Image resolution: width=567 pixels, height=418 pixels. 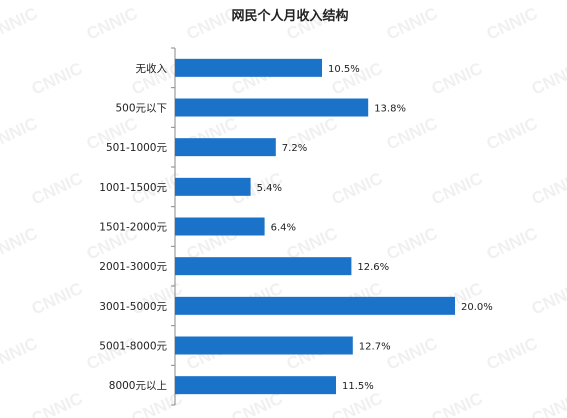 What do you see at coordinates (141, 109) in the screenshot?
I see `category-label: 500元以下` at bounding box center [141, 109].